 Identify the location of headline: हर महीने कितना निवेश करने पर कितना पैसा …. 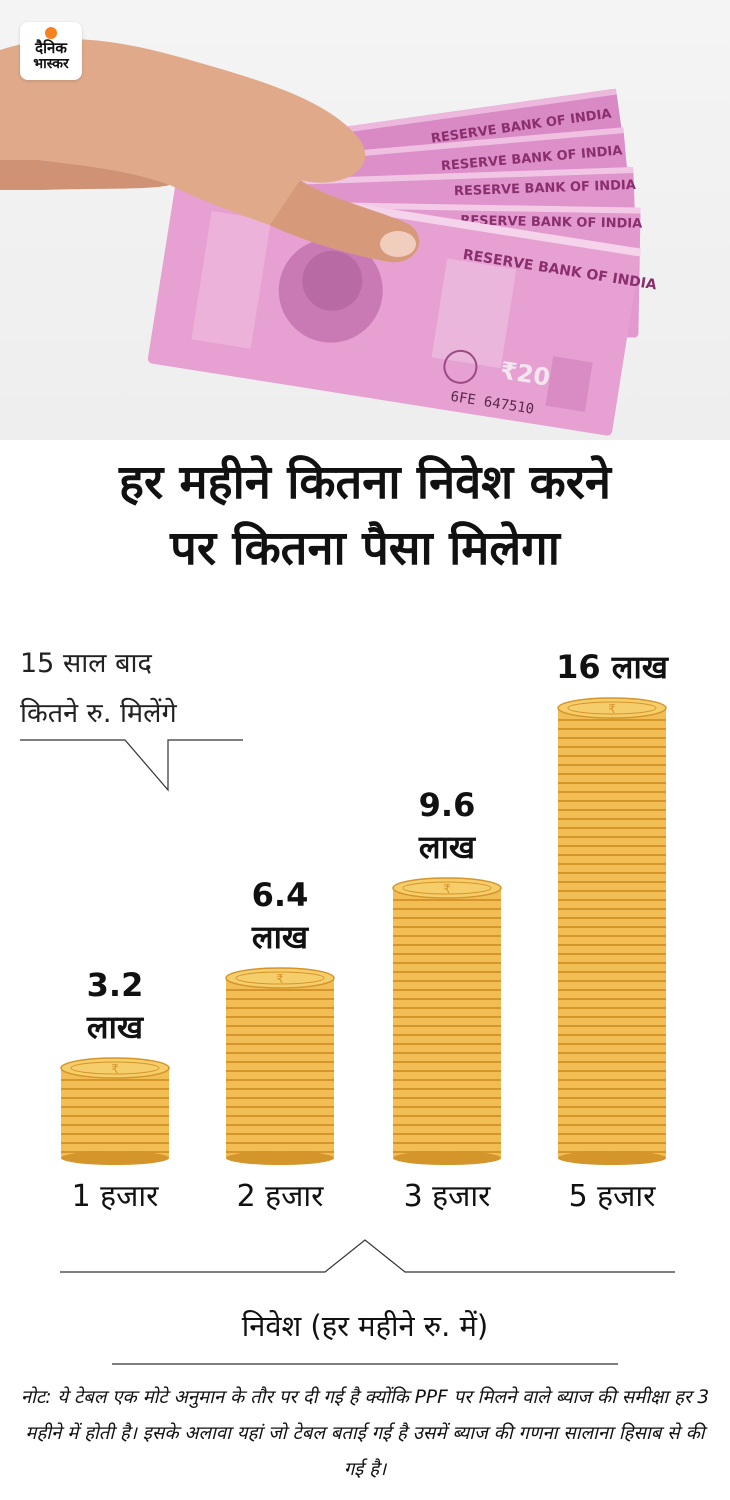
(365, 516).